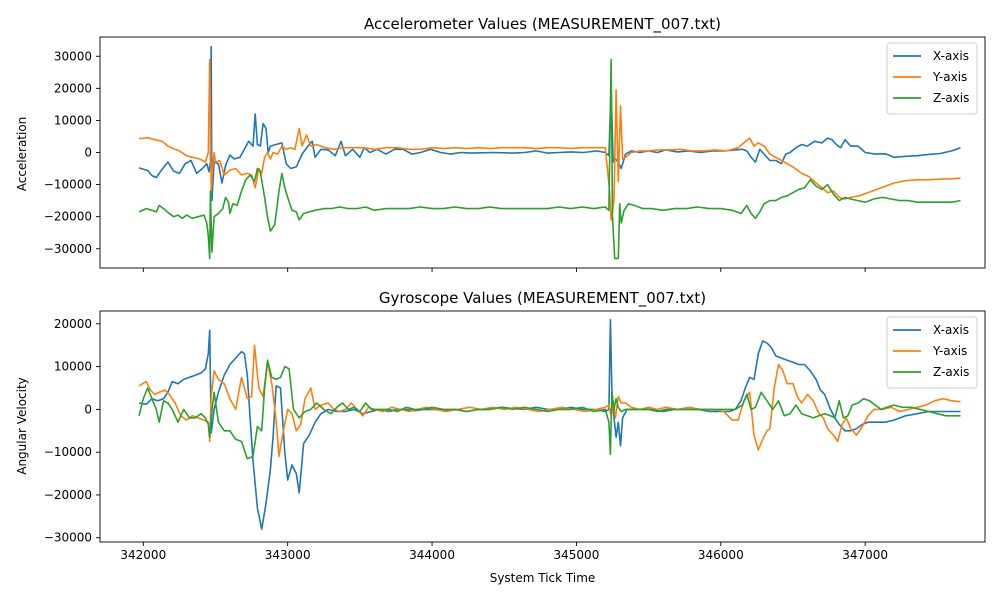 This screenshot has width=1000, height=600. Describe the element at coordinates (721, 555) in the screenshot. I see `gyroscope-x-tick-label: 346000` at that location.